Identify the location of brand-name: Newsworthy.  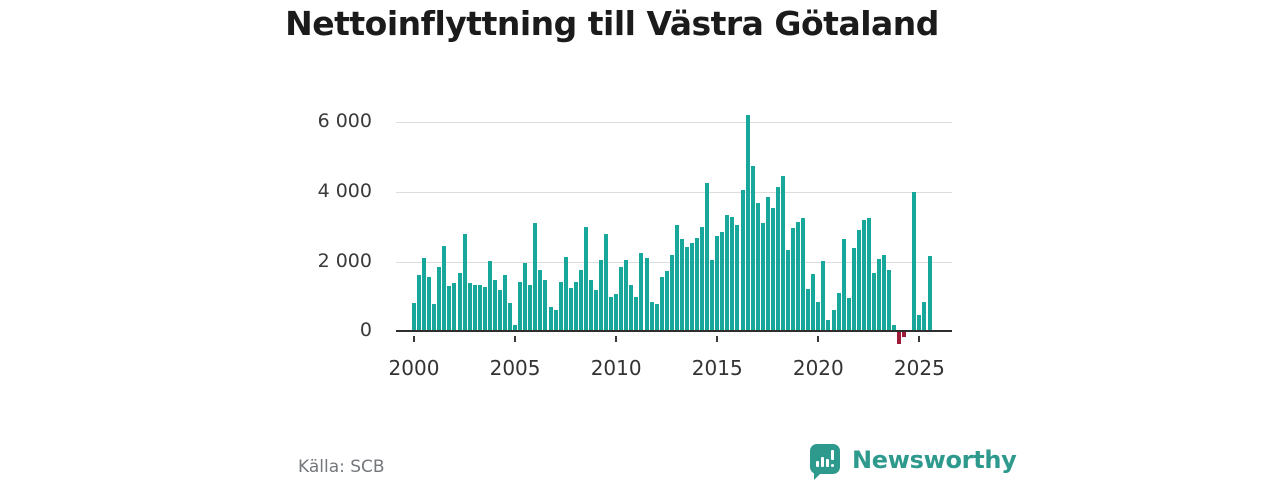
(934, 460).